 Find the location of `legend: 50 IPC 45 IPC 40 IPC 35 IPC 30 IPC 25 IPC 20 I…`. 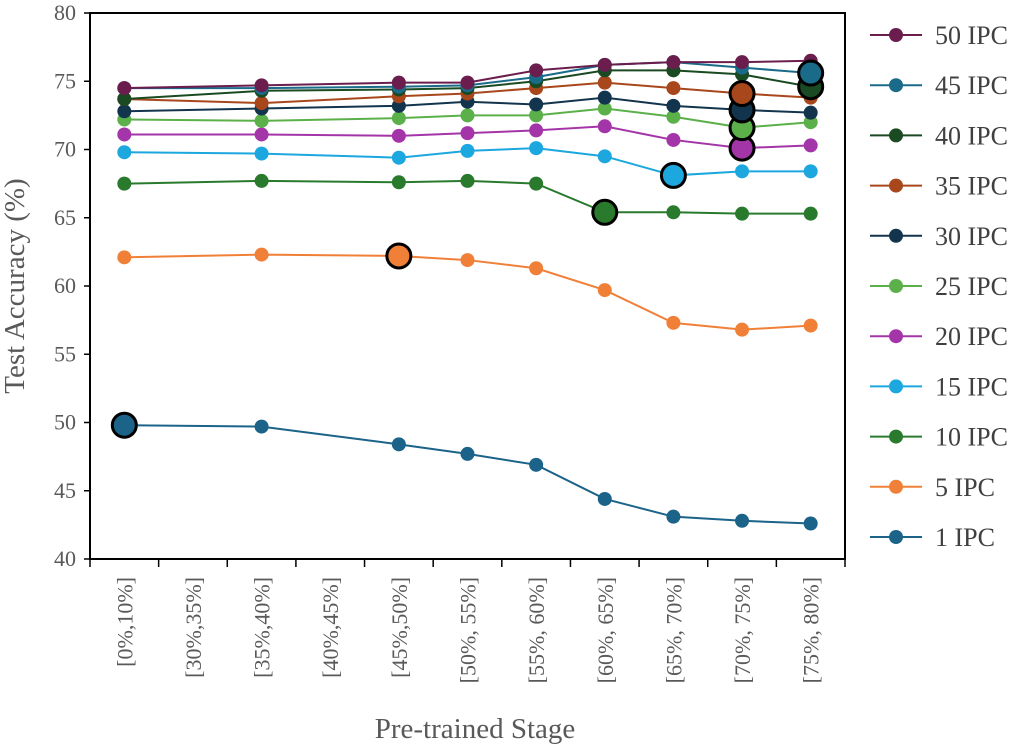

legend: 50 IPC 45 IPC 40 IPC 35 IPC 30 IPC 25 IPC 20 I… is located at coordinates (939, 286).